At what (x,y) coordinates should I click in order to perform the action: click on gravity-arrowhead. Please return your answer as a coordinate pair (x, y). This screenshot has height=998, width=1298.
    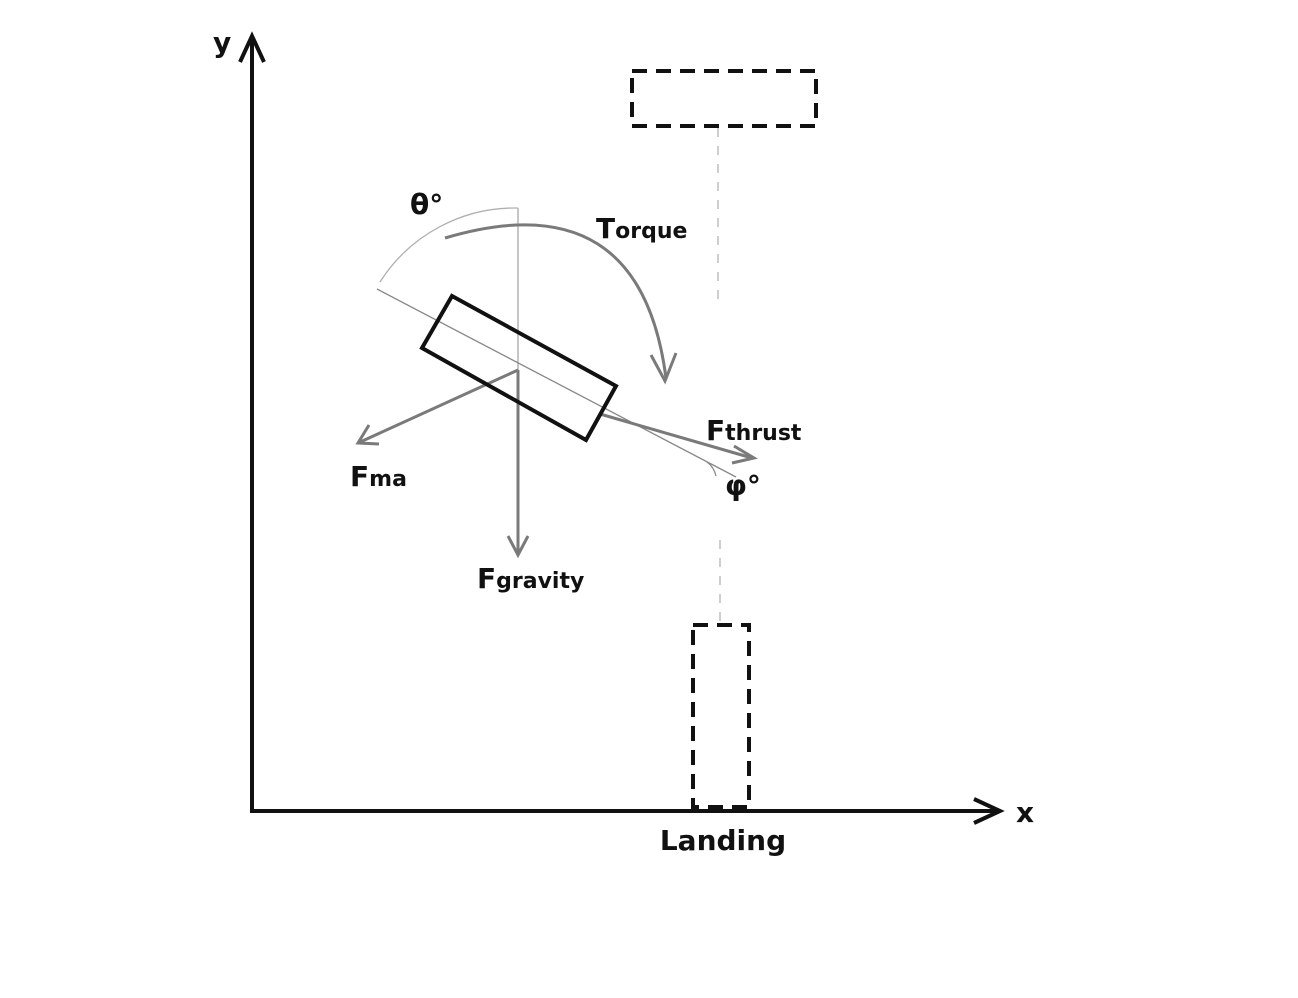
    Looking at the image, I should click on (518, 547).